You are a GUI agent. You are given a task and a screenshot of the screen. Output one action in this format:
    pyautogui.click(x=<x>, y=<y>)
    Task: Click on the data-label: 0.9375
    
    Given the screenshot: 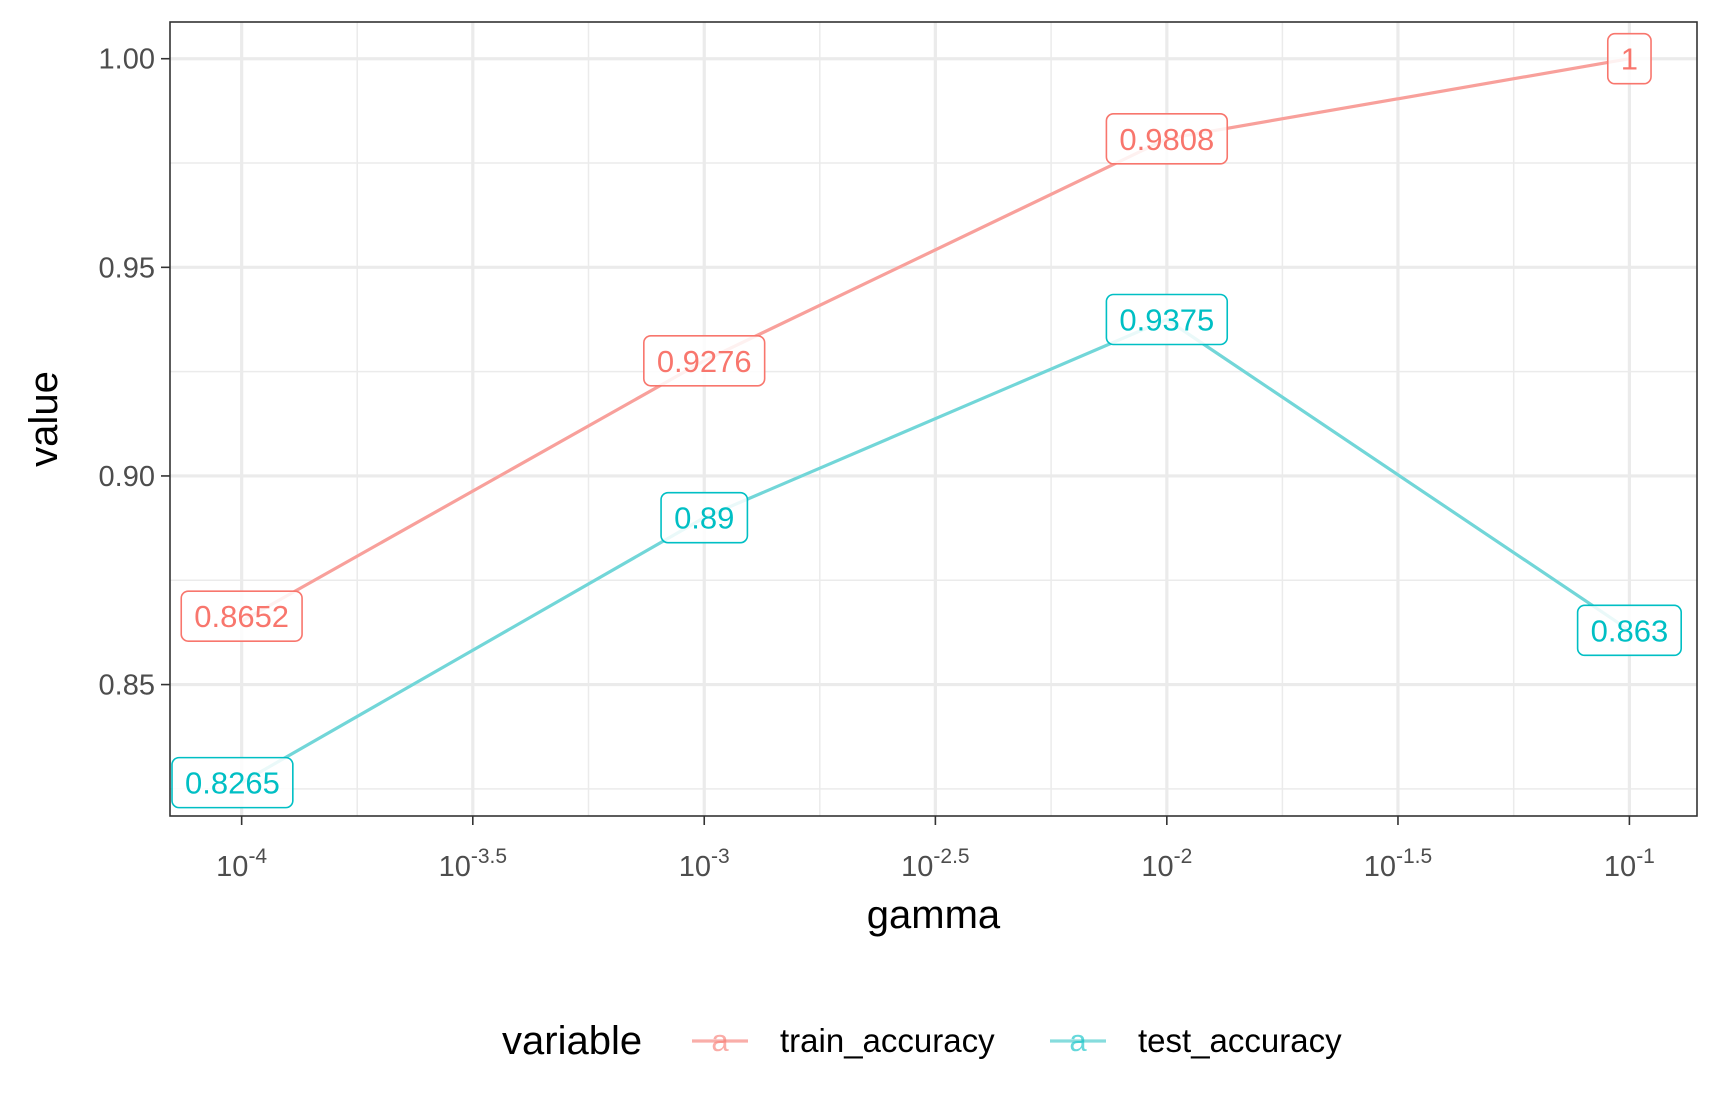 What is the action you would take?
    pyautogui.click(x=1167, y=319)
    